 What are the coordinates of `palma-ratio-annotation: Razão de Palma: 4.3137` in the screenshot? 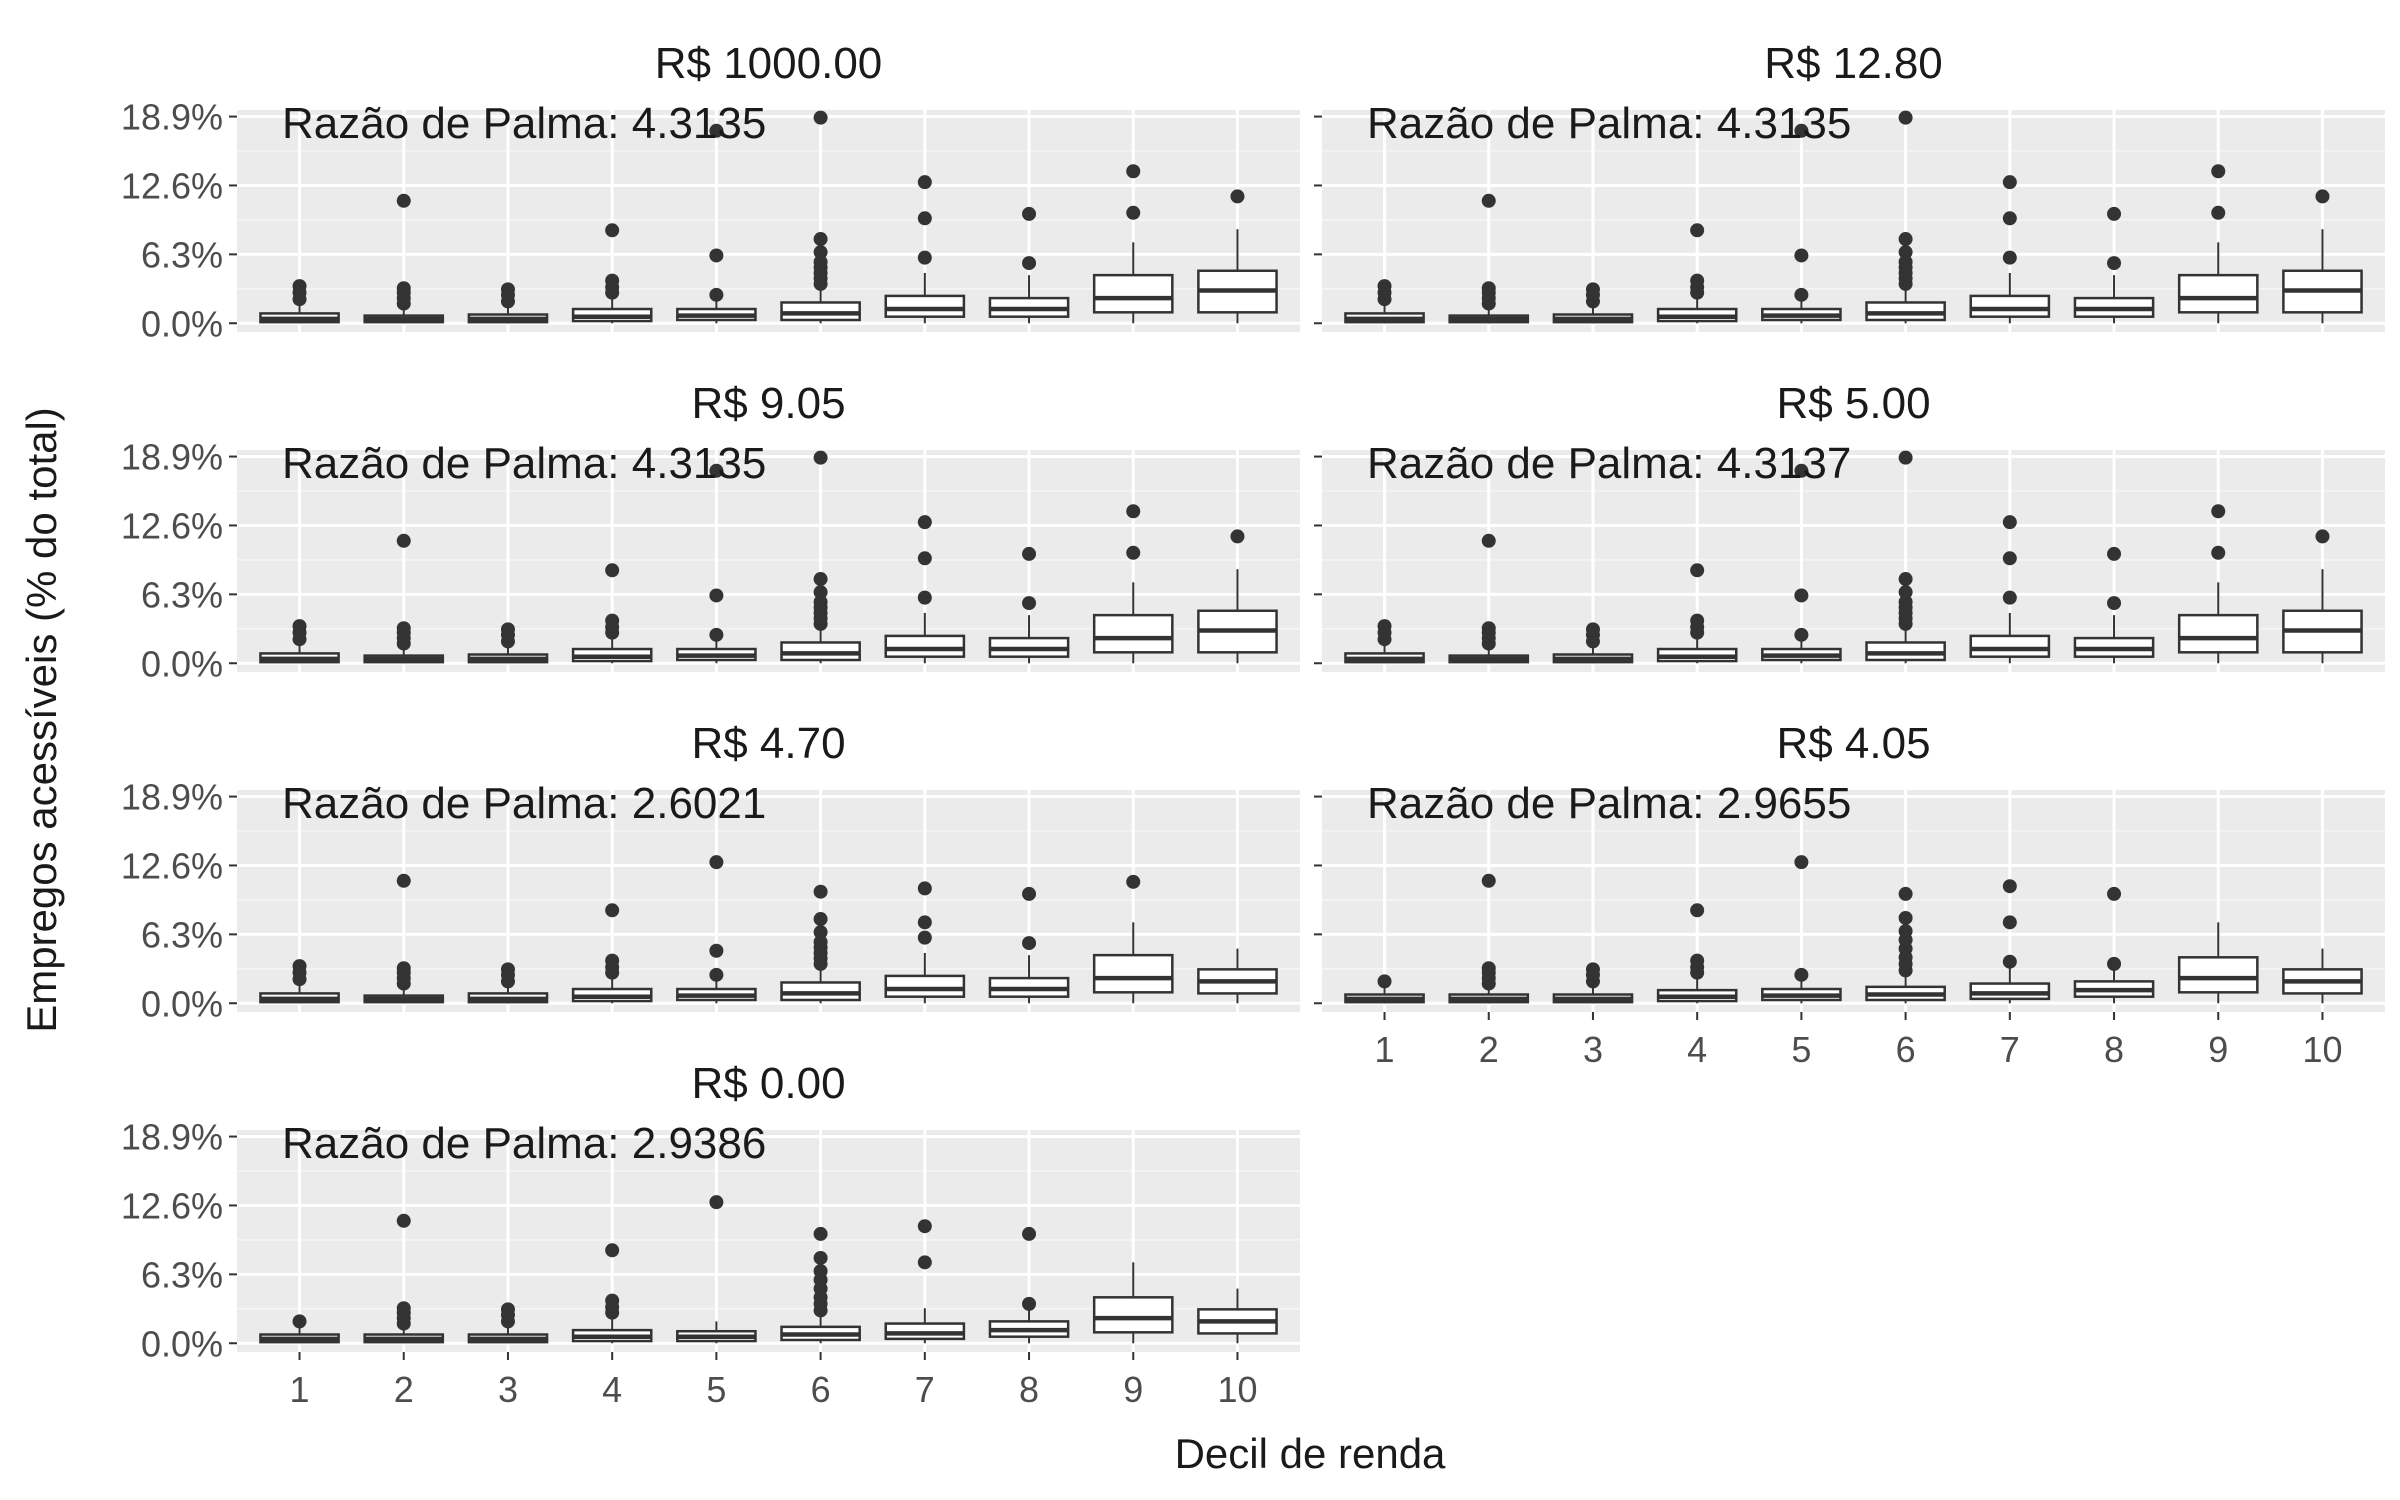 It's located at (1609, 463).